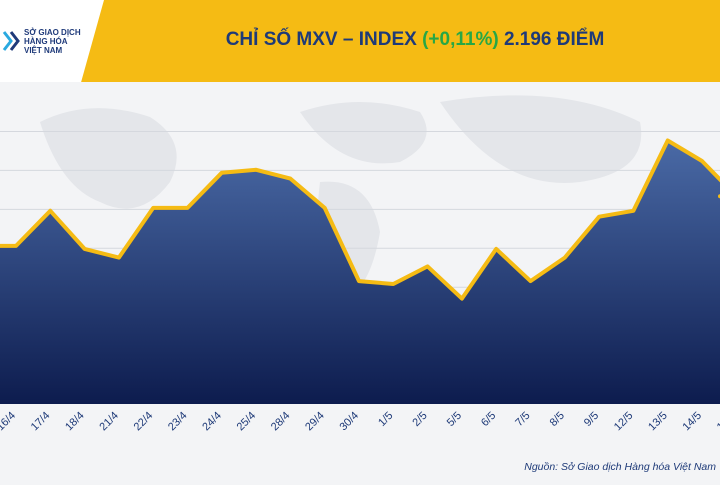 This screenshot has width=720, height=485. I want to click on x-tick-label: 18/4, so click(75, 422).